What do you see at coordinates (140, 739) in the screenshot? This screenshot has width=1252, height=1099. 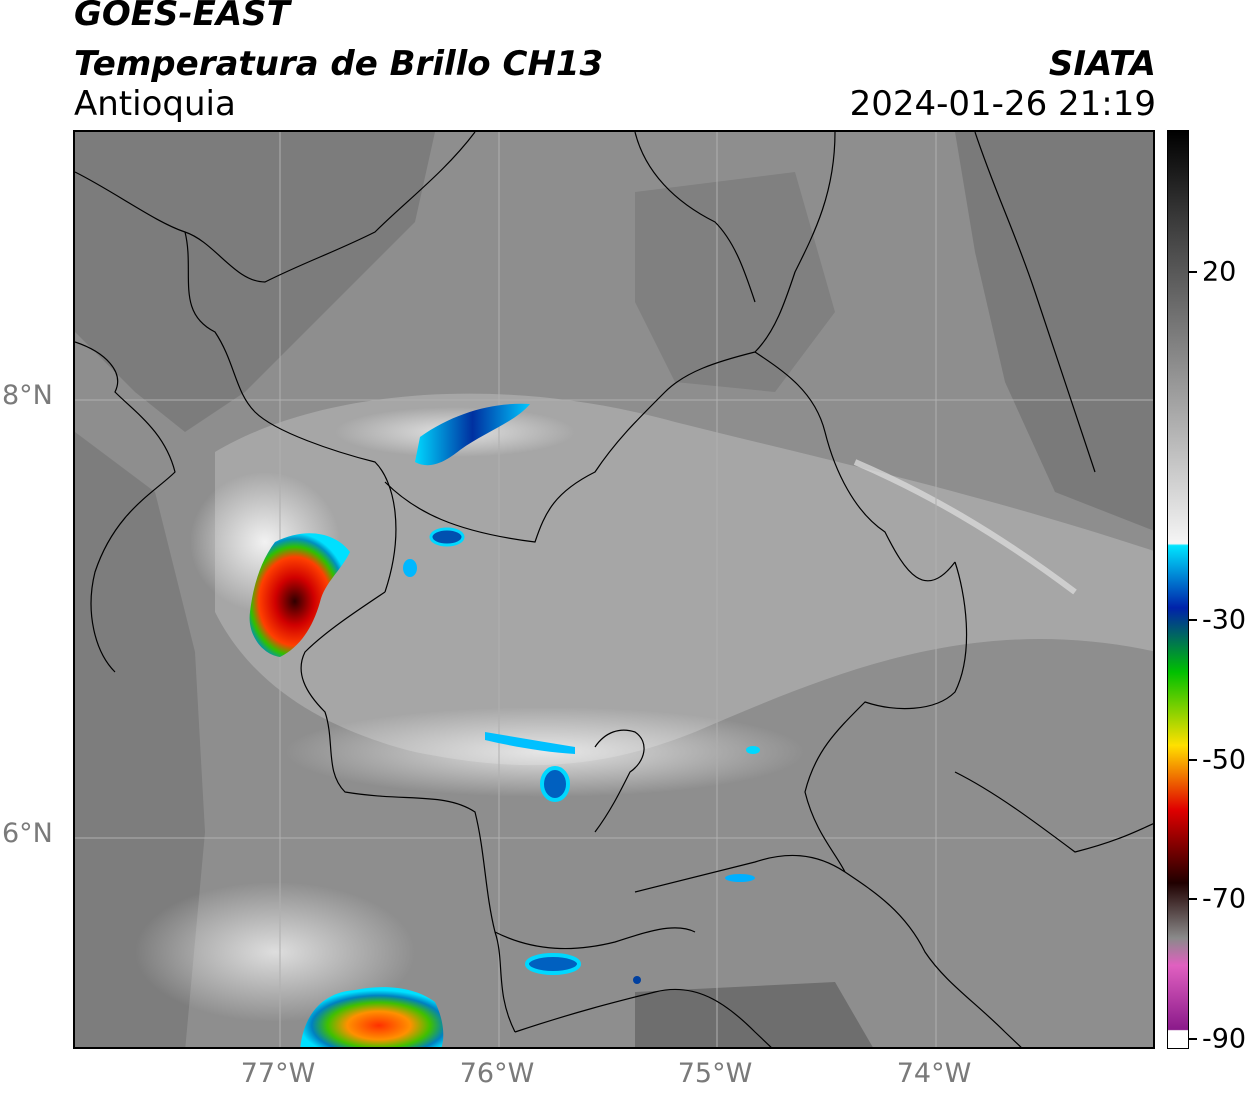 I see `dark-region-west` at bounding box center [140, 739].